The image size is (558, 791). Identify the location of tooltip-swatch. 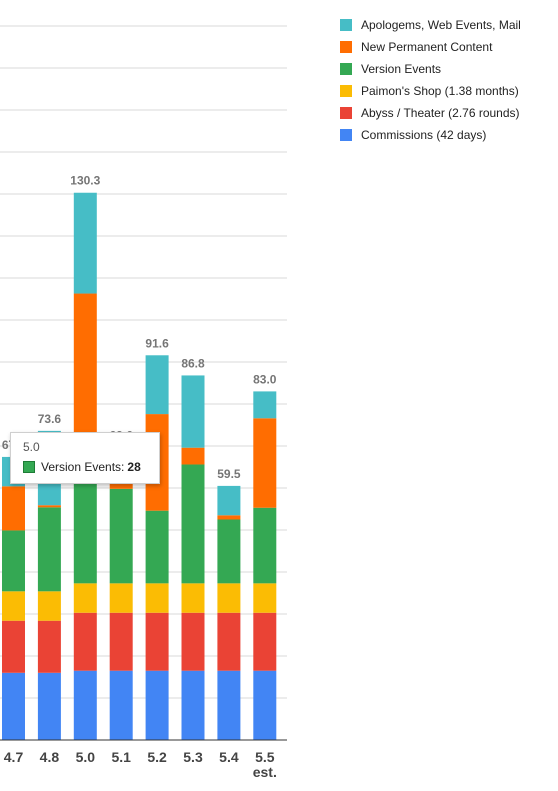
(29, 467).